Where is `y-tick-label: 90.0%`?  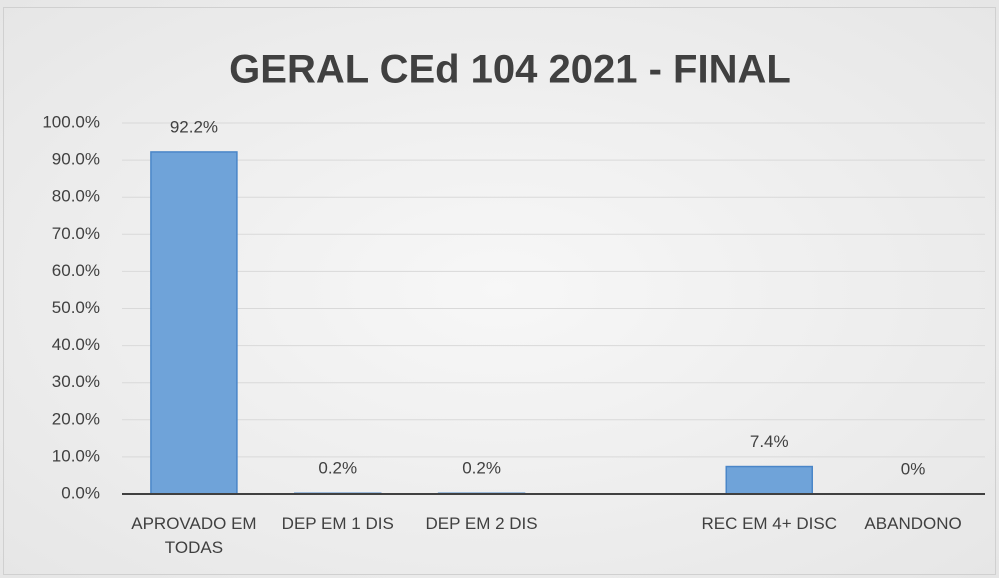 y-tick-label: 90.0% is located at coordinates (76, 159).